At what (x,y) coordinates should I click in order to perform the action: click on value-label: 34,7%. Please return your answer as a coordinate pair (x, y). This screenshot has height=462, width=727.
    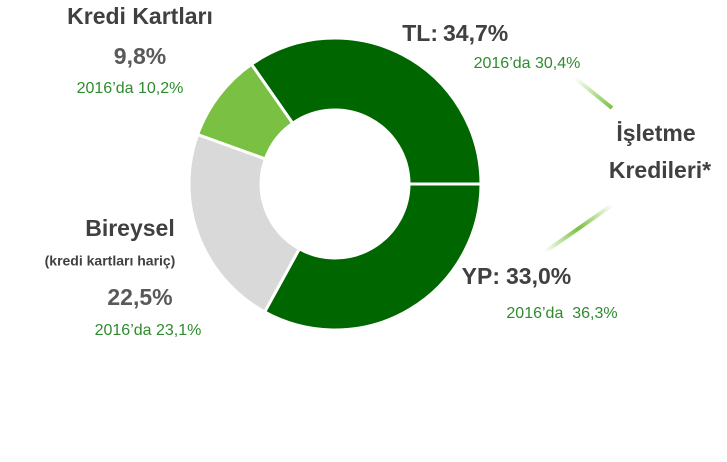
    Looking at the image, I should click on (475, 33).